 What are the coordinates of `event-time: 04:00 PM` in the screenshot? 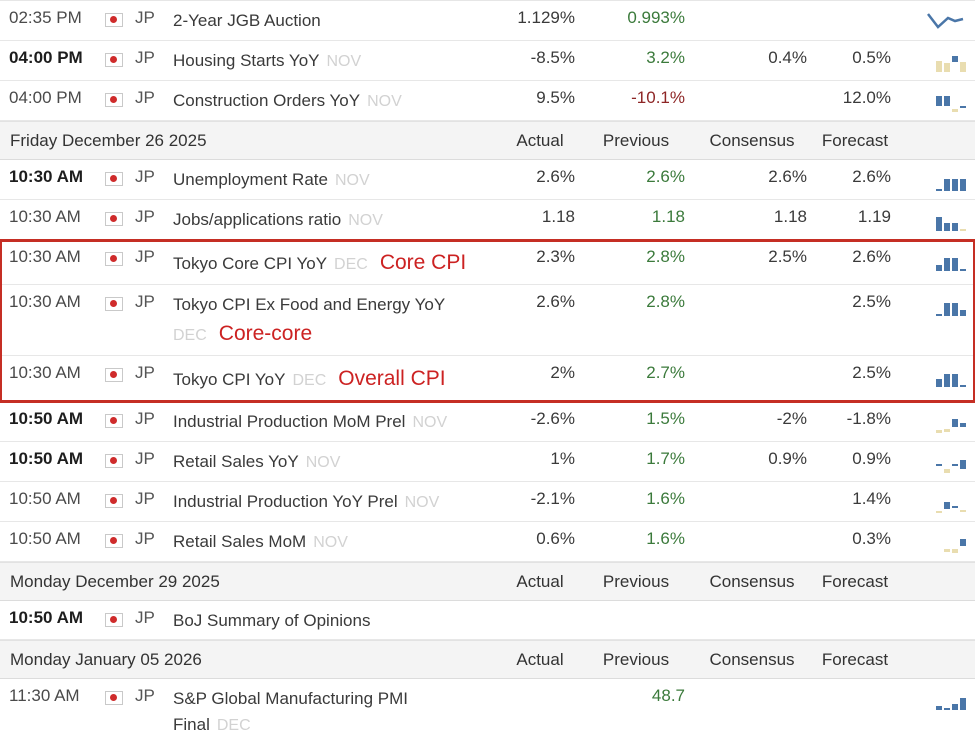 It's located at (52, 58).